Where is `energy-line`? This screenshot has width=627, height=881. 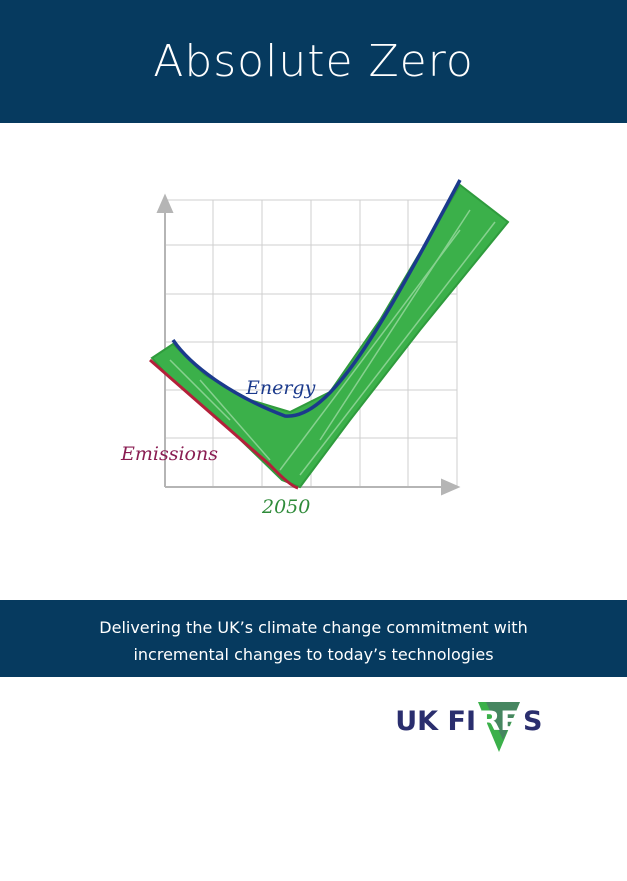 energy-line is located at coordinates (316, 298).